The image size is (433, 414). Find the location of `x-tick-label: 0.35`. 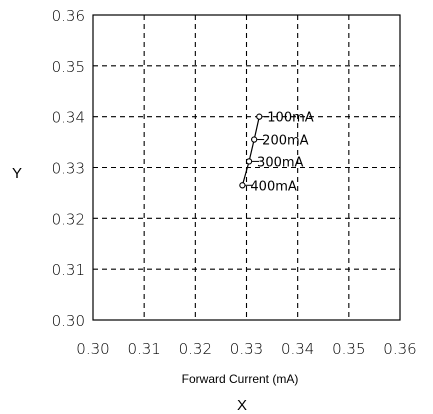

x-tick-label: 0.35 is located at coordinates (348, 349).